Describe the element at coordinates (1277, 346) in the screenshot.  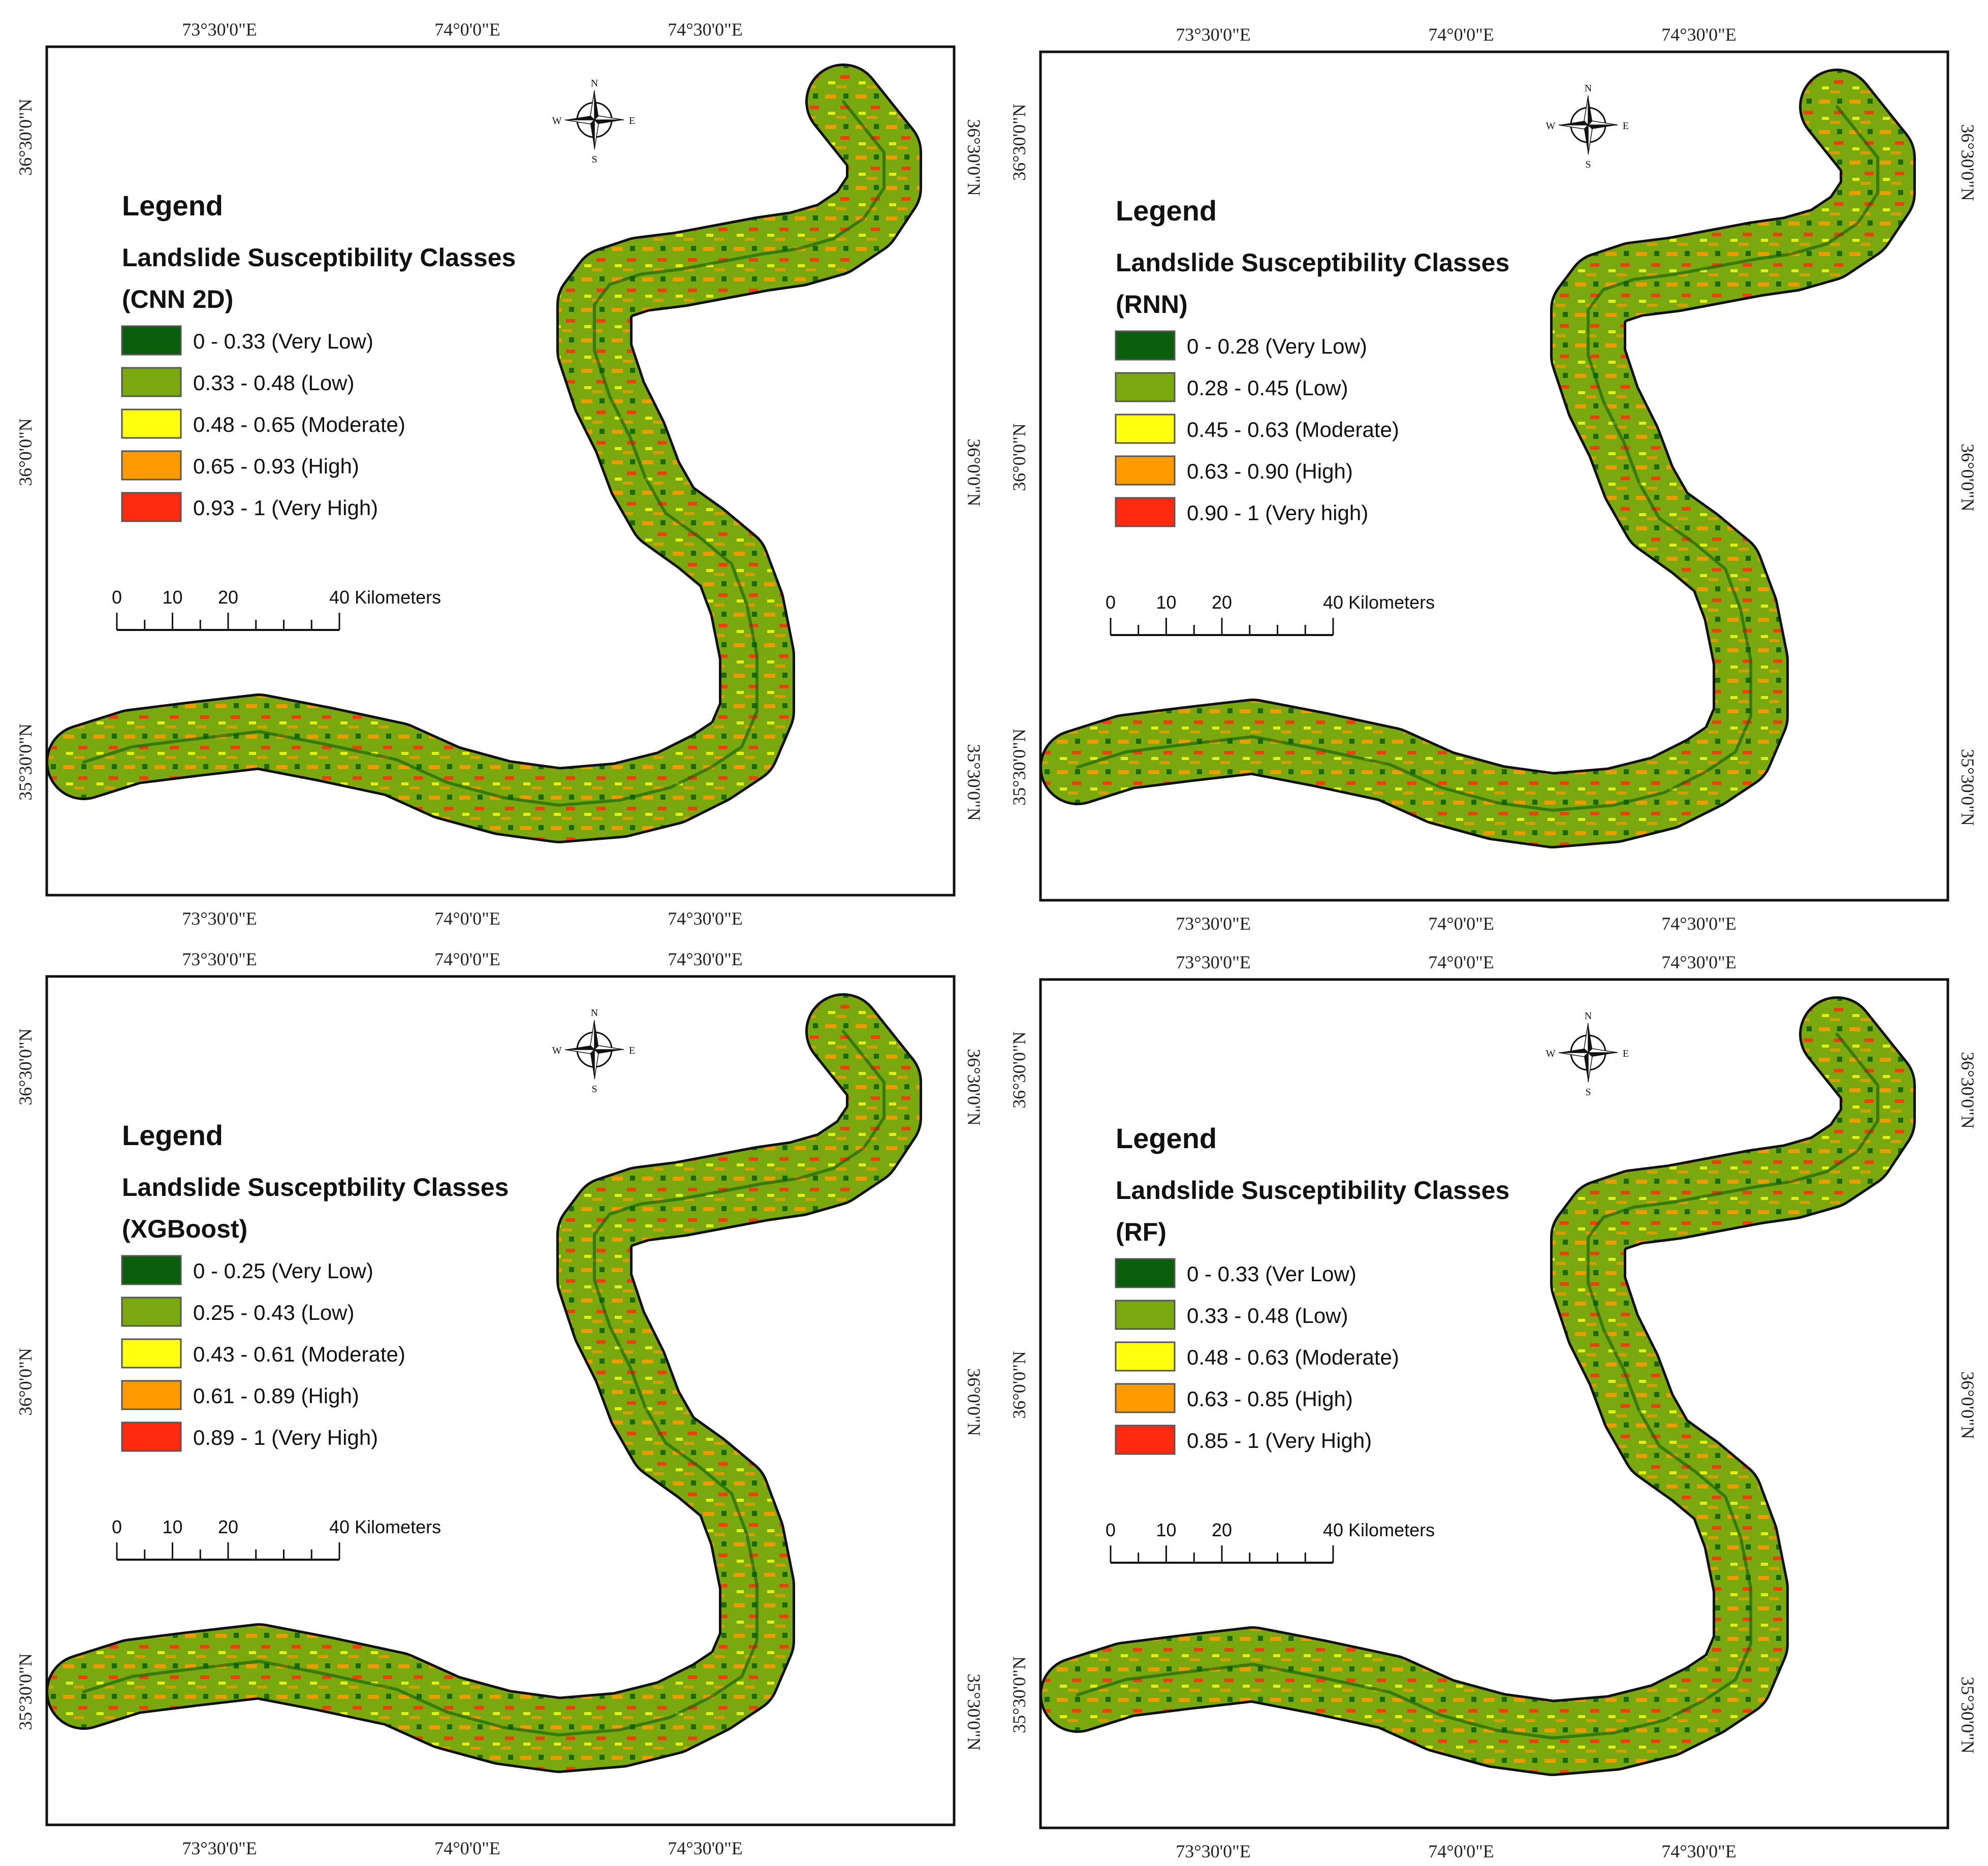
I see `legend-class-label: 0 - 0.28 (Very Low)` at that location.